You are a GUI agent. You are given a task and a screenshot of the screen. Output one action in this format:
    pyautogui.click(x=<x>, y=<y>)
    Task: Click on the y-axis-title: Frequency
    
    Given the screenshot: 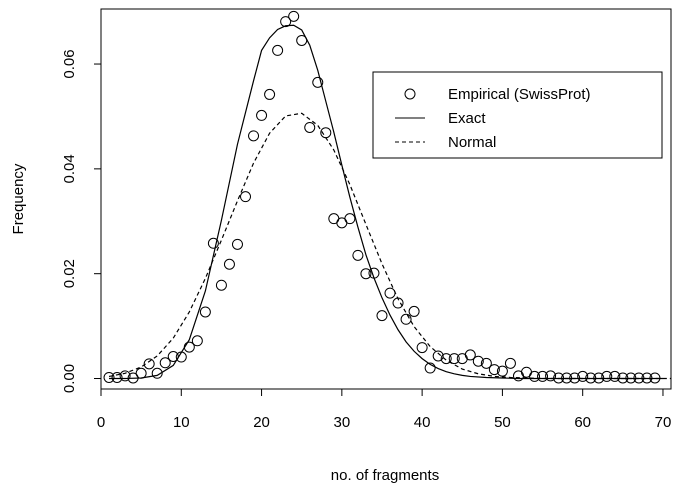 What is the action you would take?
    pyautogui.click(x=18, y=198)
    